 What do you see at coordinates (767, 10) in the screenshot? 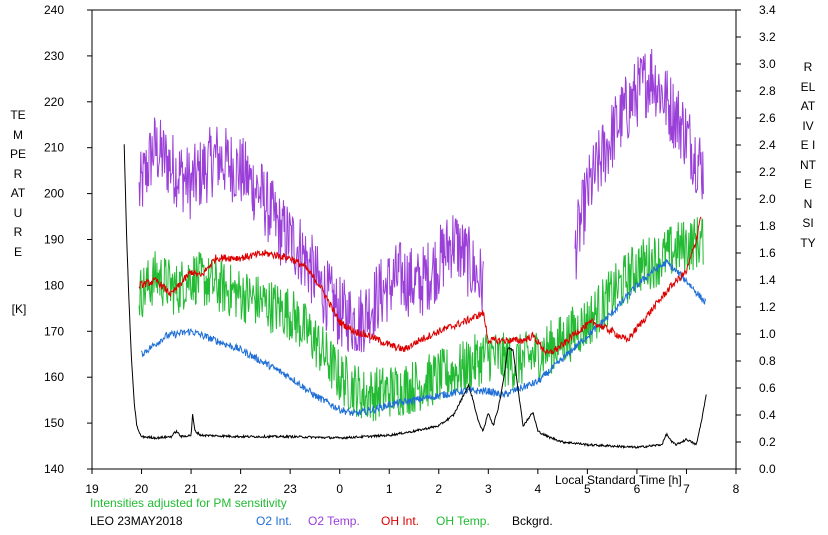
I see `y-right-tick-label: 3.4` at bounding box center [767, 10].